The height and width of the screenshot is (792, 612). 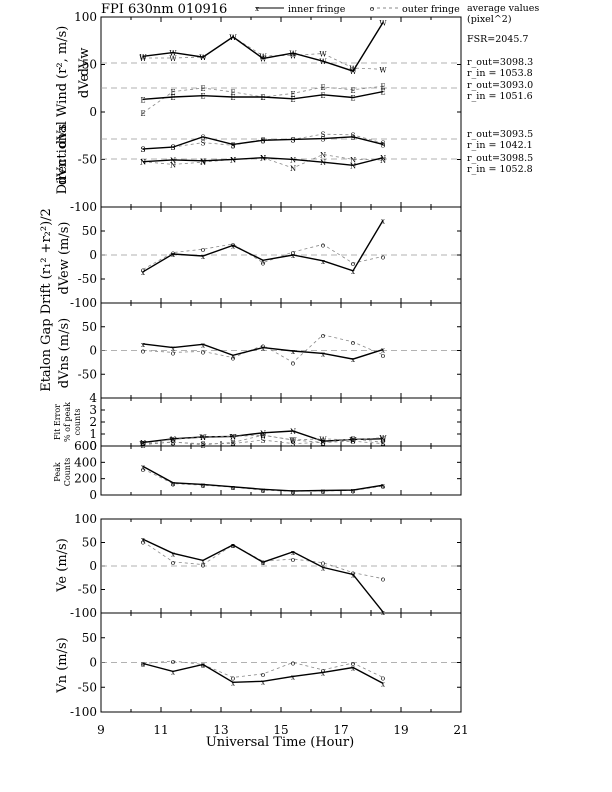 I want to click on directional-wind-inner-line-S, so click(x=263, y=143).